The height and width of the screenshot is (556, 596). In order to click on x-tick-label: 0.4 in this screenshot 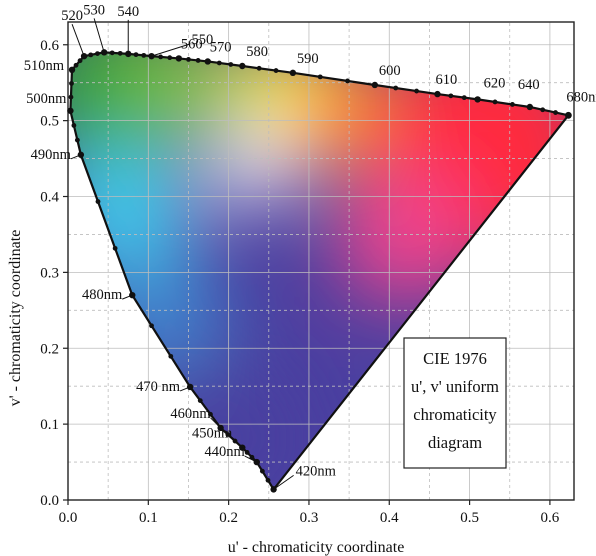, I will do `click(389, 518)`.